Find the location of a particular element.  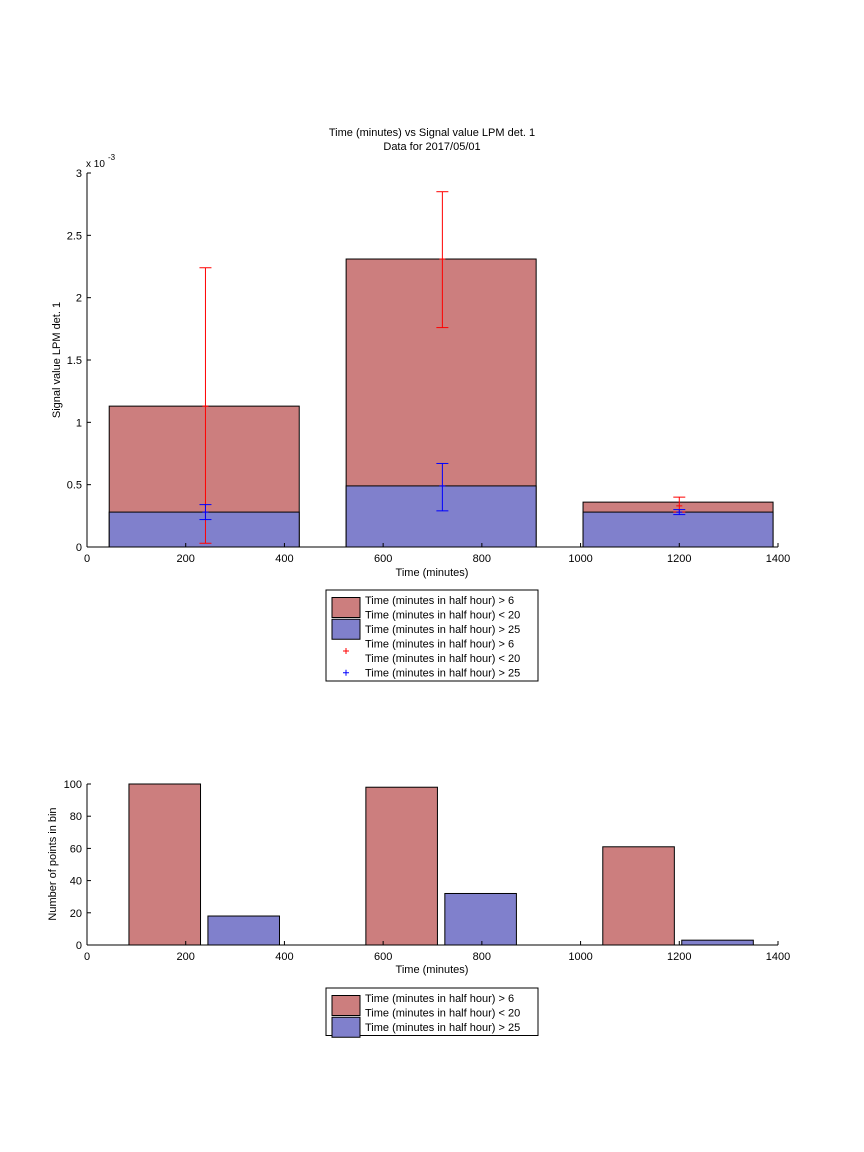

y-tick-label: 3 is located at coordinates (79, 174).